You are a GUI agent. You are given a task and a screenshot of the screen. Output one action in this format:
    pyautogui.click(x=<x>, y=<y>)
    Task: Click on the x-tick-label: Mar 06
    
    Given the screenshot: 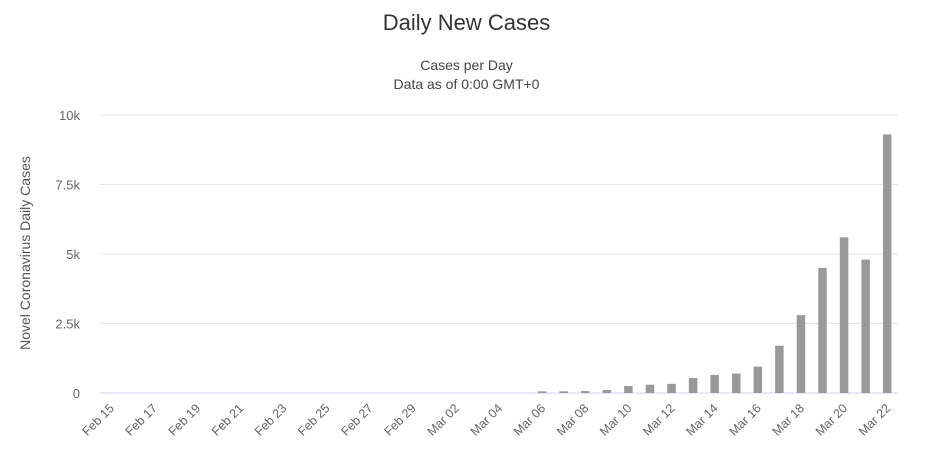 What is the action you would take?
    pyautogui.click(x=529, y=419)
    